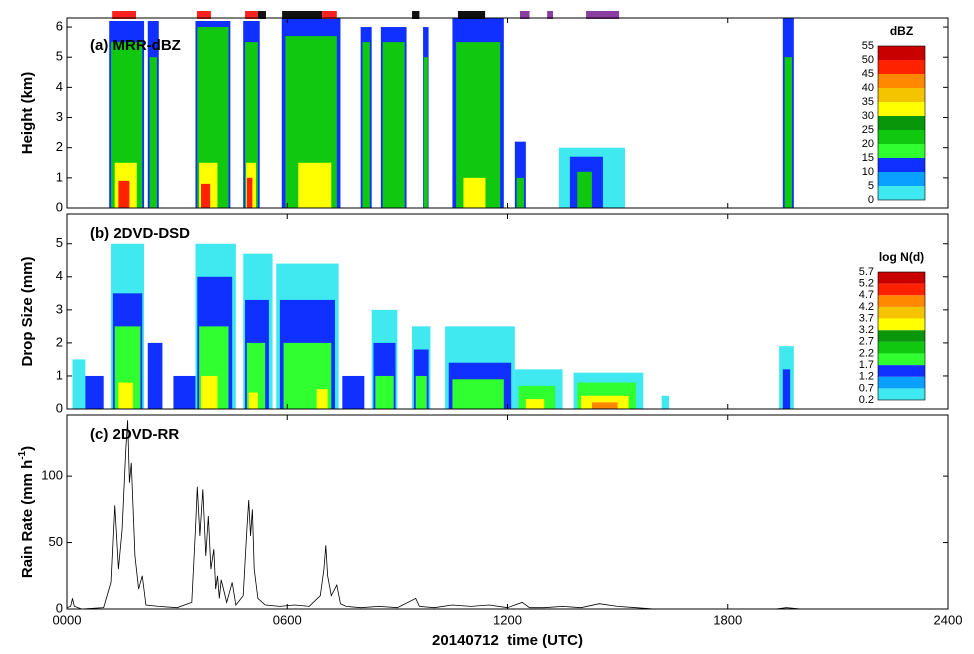 This screenshot has width=974, height=654. What do you see at coordinates (866, 400) in the screenshot?
I see `colorbar-tick-label: 0.2` at bounding box center [866, 400].